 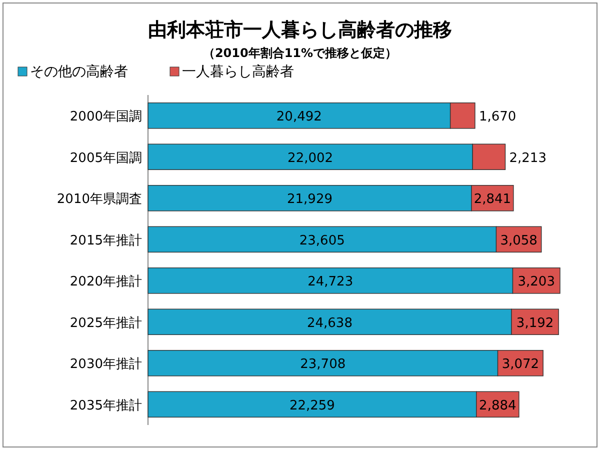 I want to click on data-label: 3,072, so click(x=521, y=364).